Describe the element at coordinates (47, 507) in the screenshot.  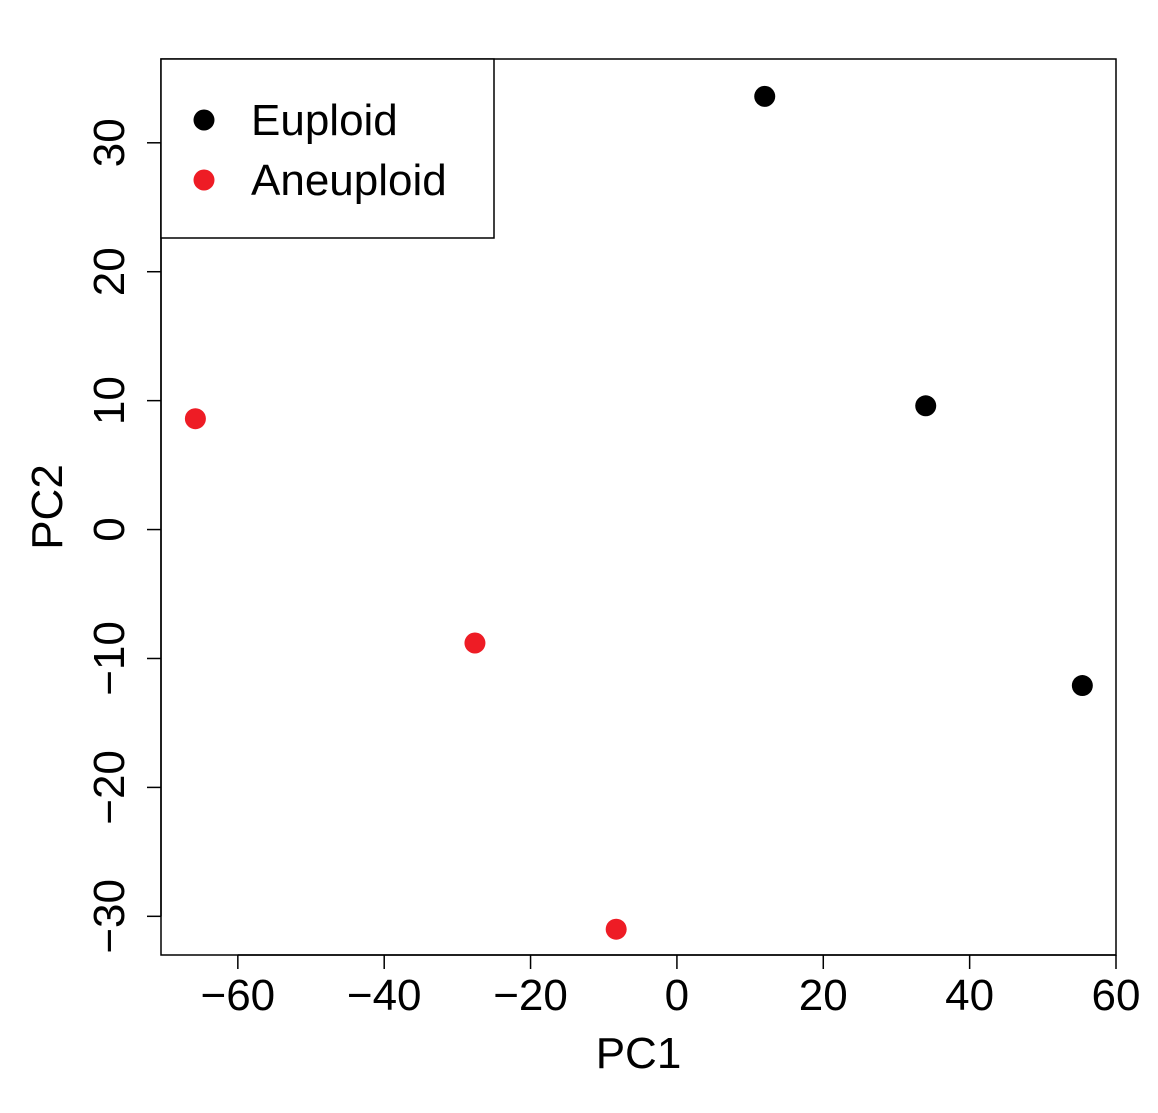
I see `y-axis-label: PC2` at that location.